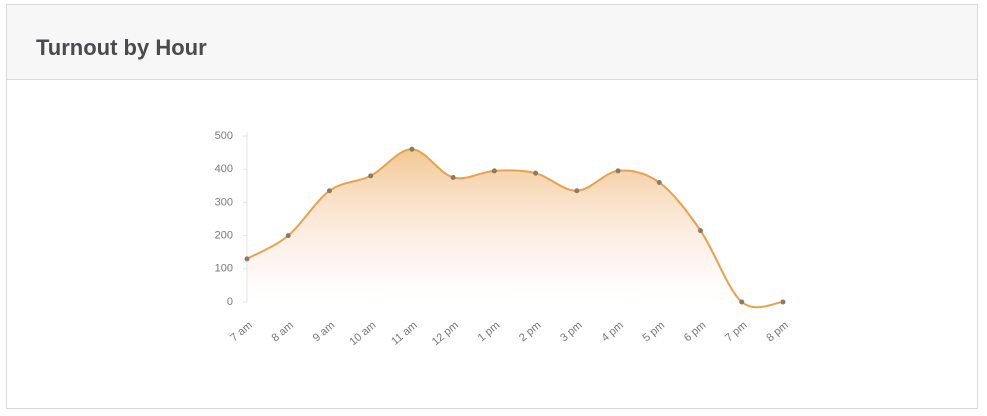 The image size is (987, 416). What do you see at coordinates (489, 331) in the screenshot?
I see `x-tick-label: 1 pm` at bounding box center [489, 331].